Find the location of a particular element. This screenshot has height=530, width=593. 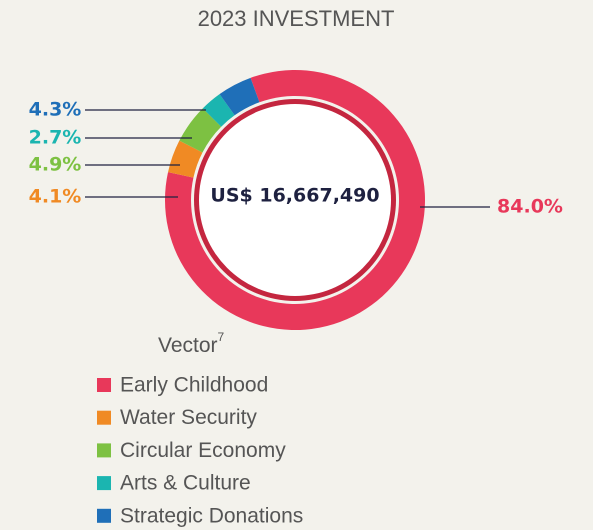

legend-title: Vector7 is located at coordinates (191, 343).